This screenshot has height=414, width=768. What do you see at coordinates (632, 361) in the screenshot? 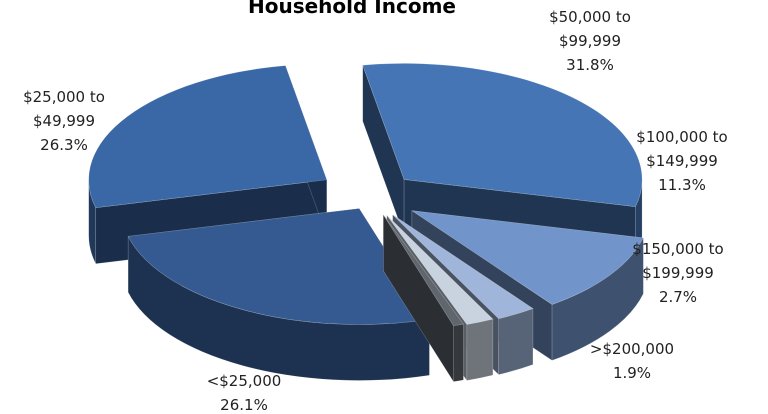
I see `slice-label-3: >$200,000 1.9%` at bounding box center [632, 361].